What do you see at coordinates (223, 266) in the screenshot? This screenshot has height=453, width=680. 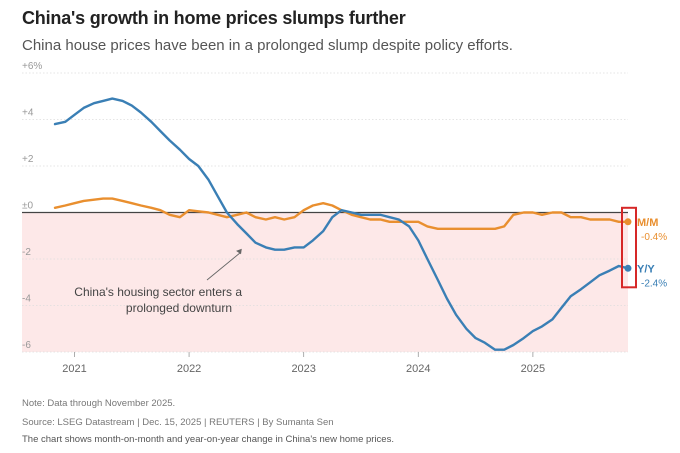 I see `annotation-arrow-line` at bounding box center [223, 266].